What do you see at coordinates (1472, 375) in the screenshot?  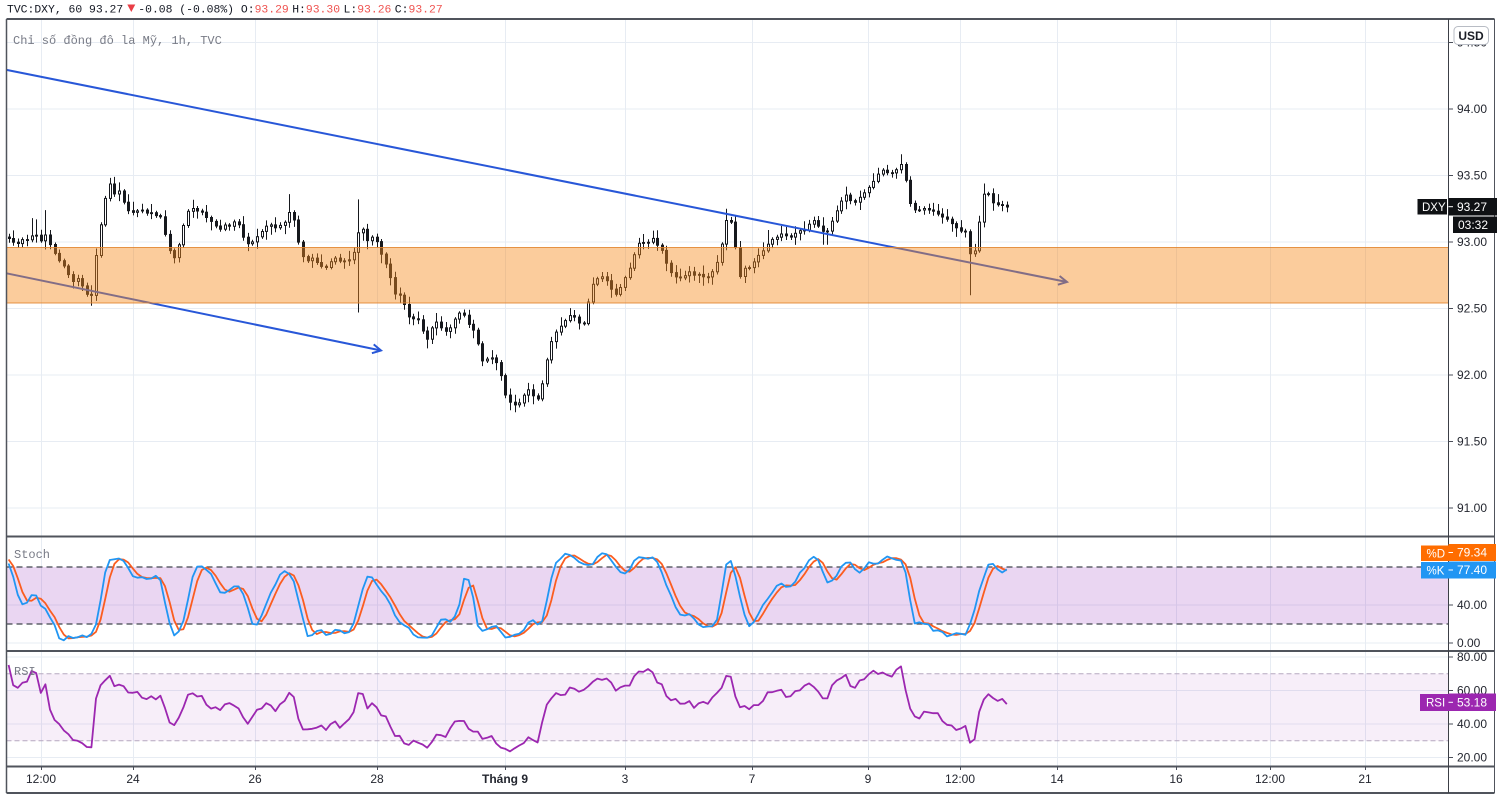 I see `svg-text: 92.00` at bounding box center [1472, 375].